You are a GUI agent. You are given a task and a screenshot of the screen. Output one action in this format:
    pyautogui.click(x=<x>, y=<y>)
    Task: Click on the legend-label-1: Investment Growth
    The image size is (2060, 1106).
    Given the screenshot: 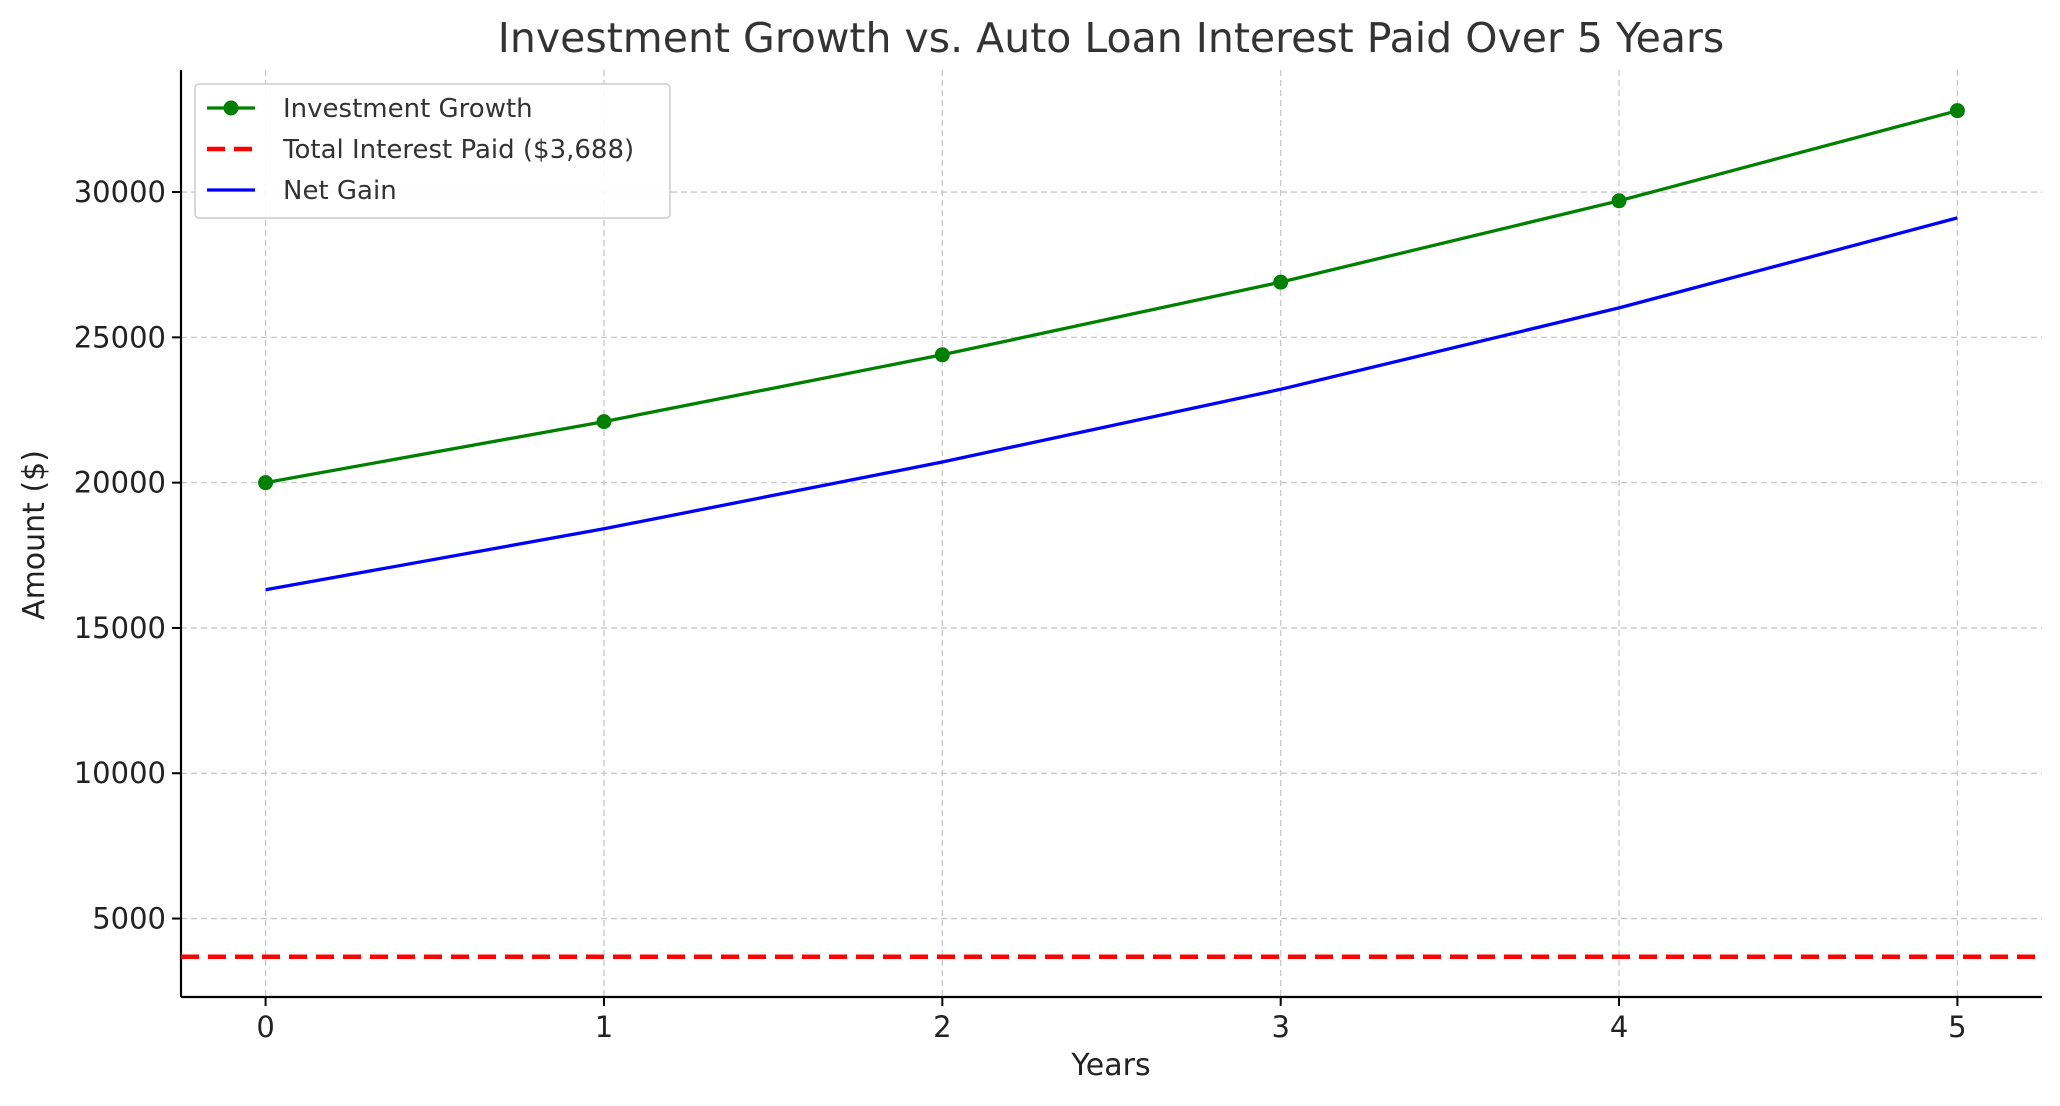 What is the action you would take?
    pyautogui.click(x=408, y=109)
    